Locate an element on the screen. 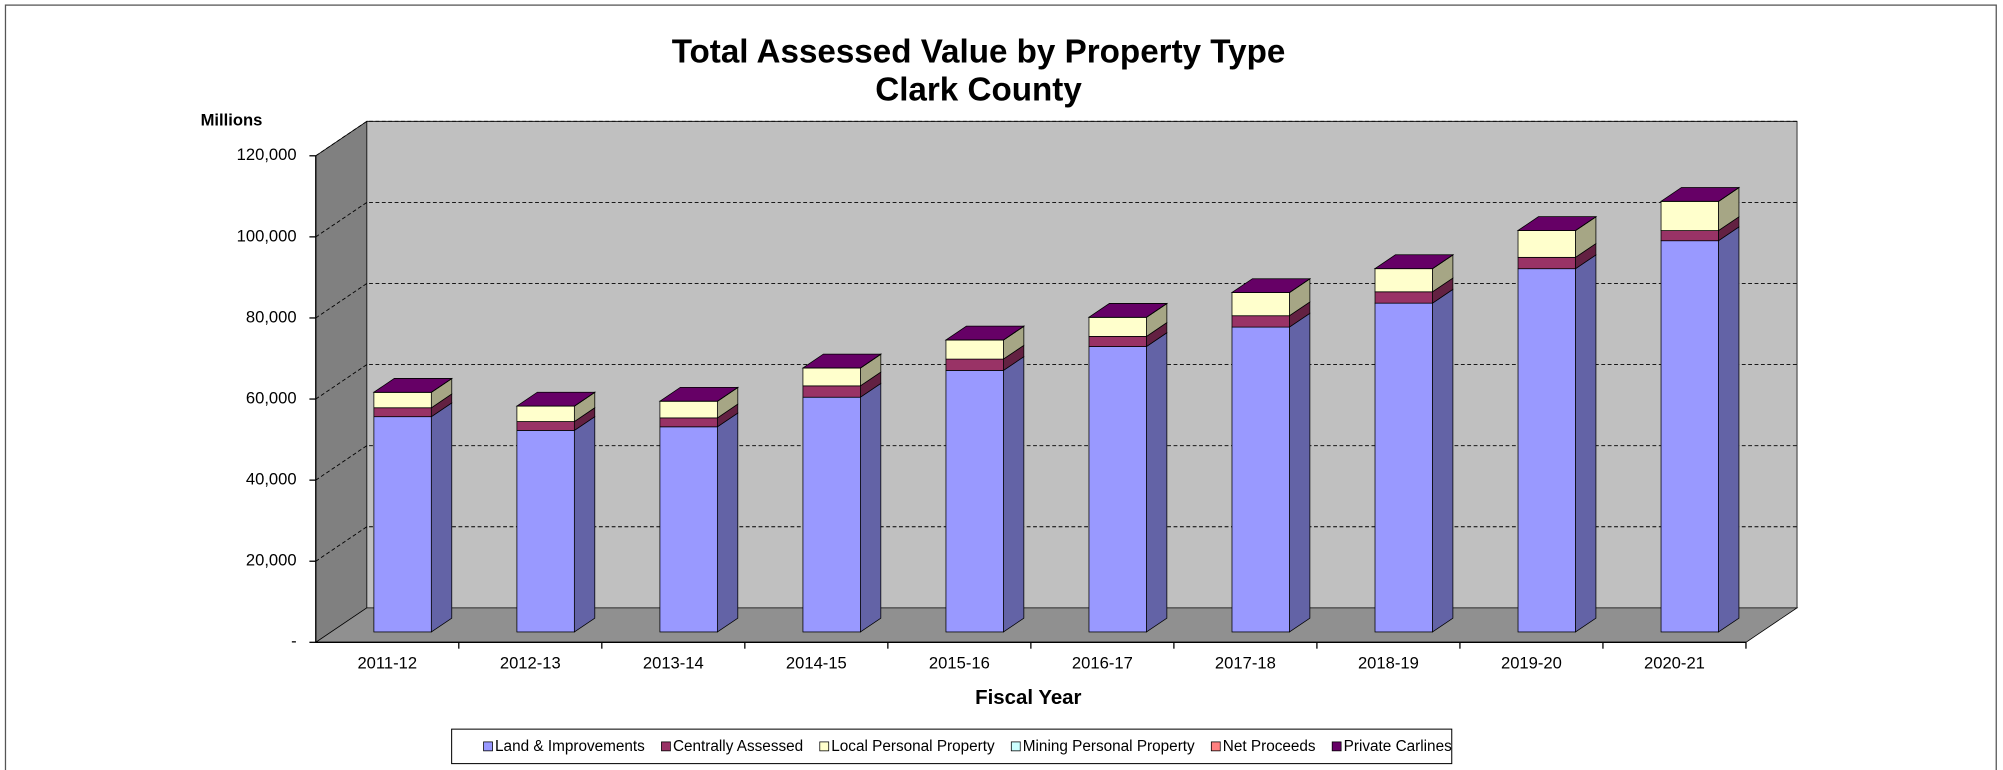  y-tick-label: 80,000 is located at coordinates (271, 316).